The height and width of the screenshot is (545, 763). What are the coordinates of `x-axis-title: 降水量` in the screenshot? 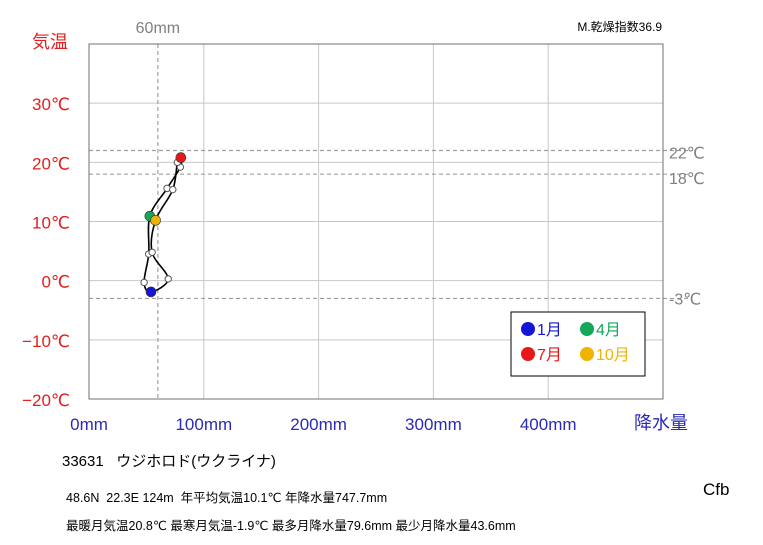 It's located at (661, 423).